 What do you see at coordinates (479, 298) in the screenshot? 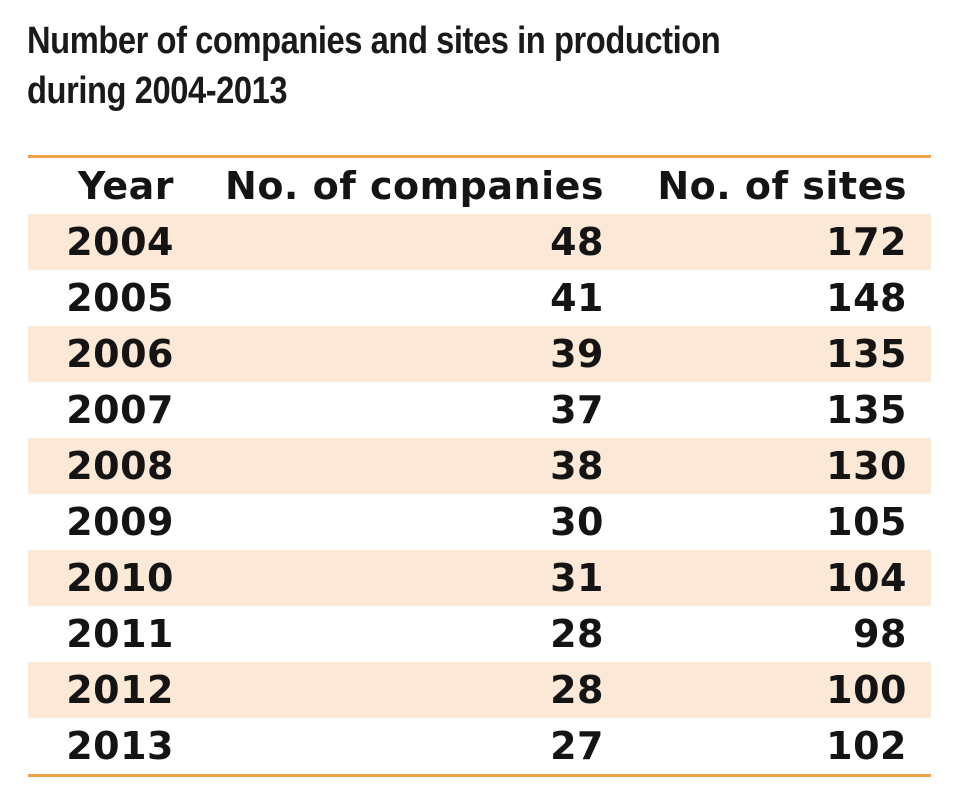
I see `table-row: 2005 41 148` at bounding box center [479, 298].